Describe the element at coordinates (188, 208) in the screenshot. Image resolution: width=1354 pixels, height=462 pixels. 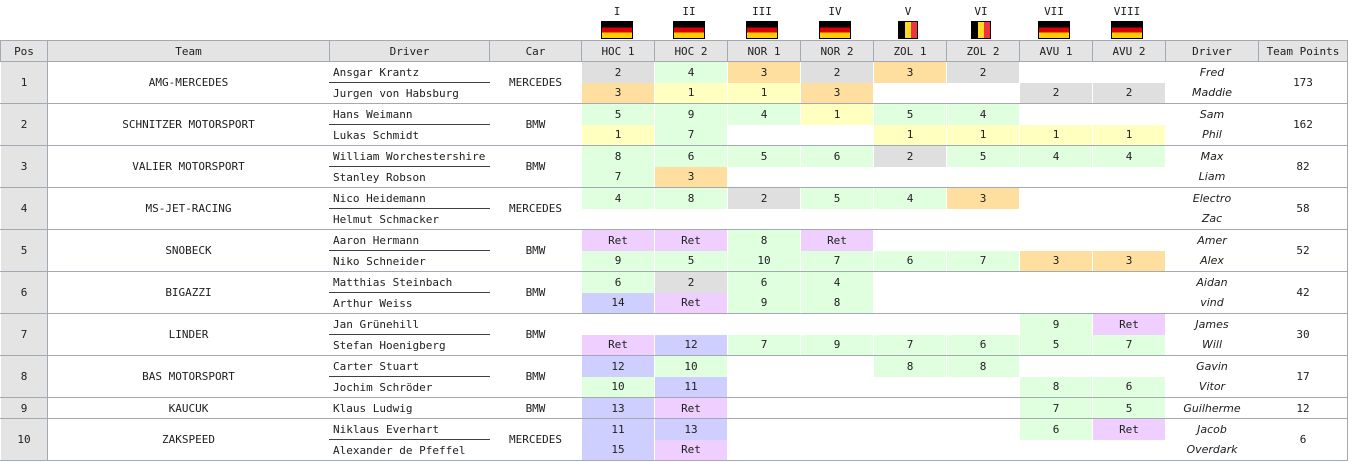
I see `team-name-cell: MS-JET-RACING` at that location.